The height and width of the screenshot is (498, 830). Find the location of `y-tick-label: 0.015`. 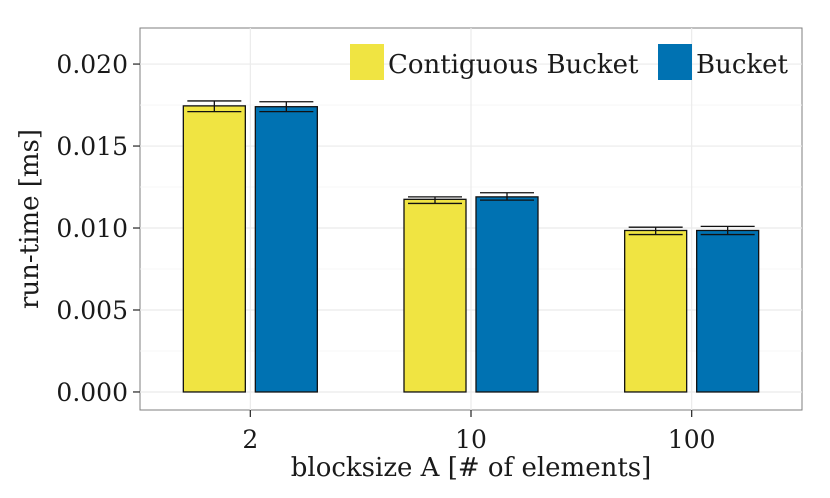

y-tick-label: 0.015 is located at coordinates (92, 146).